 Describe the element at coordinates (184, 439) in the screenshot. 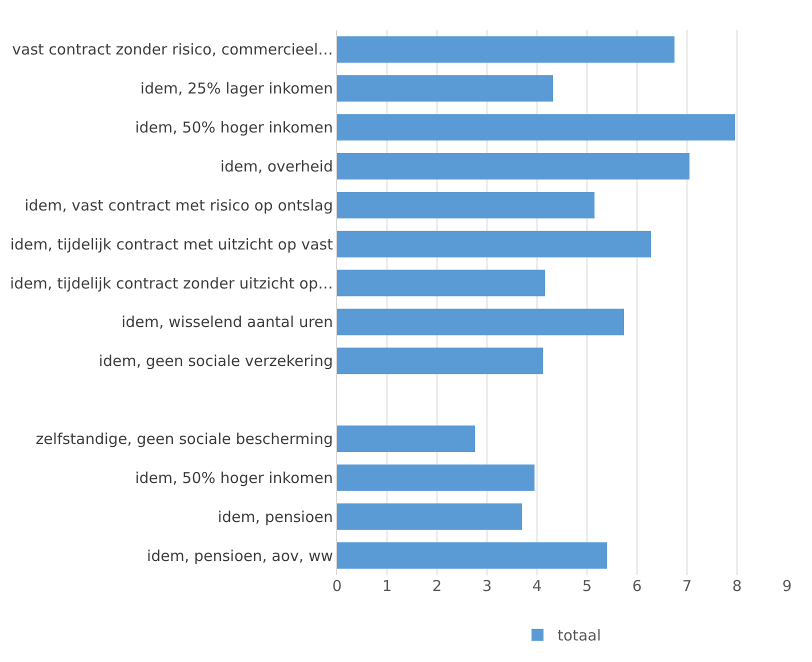

I see `y-tick-label: zelfstandige, geen sociale bescherming` at that location.